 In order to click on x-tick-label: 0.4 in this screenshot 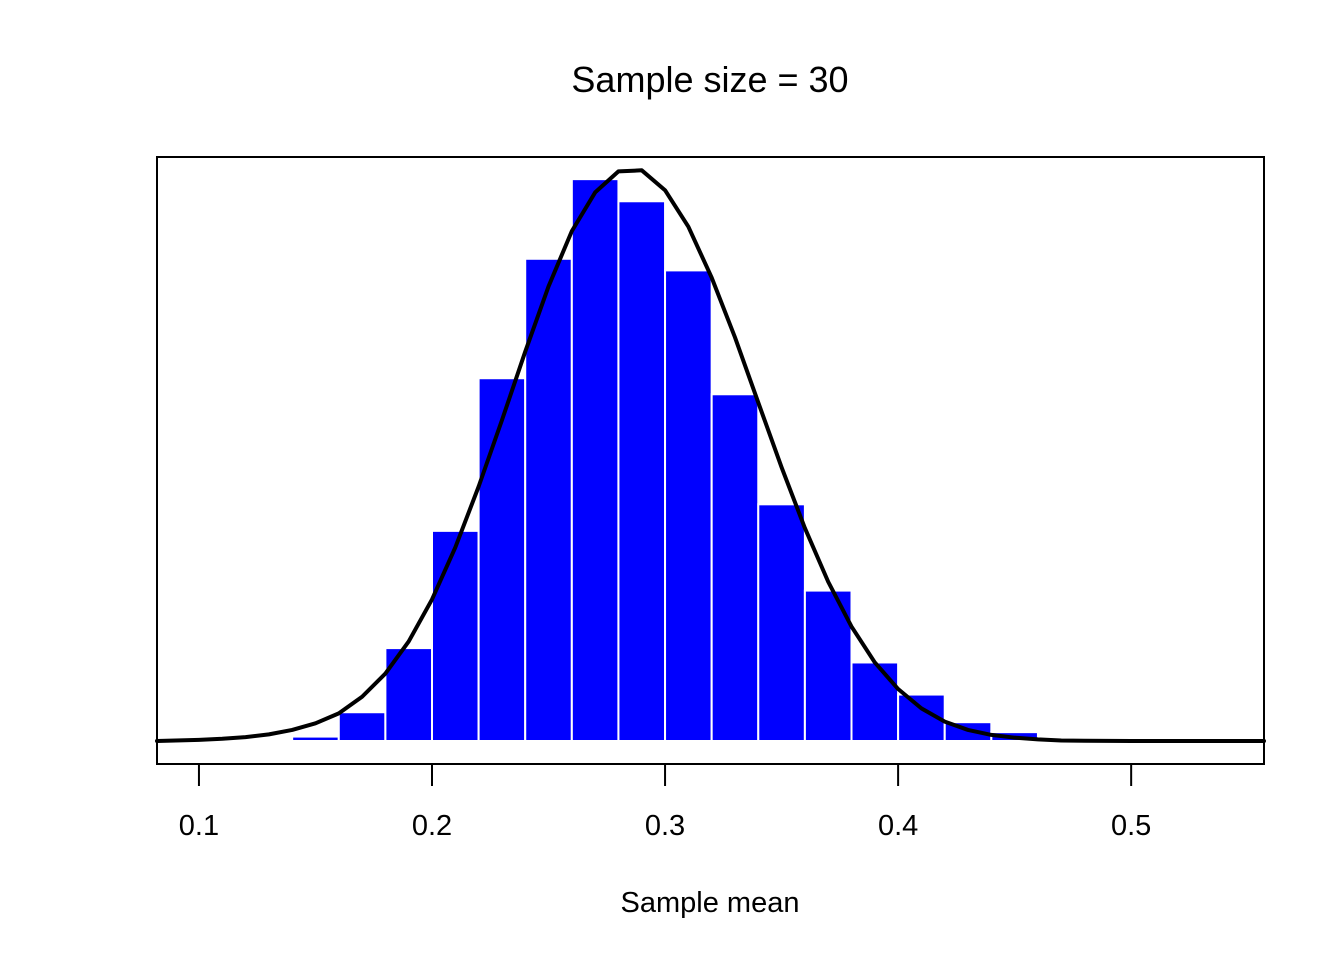, I will do `click(898, 826)`.